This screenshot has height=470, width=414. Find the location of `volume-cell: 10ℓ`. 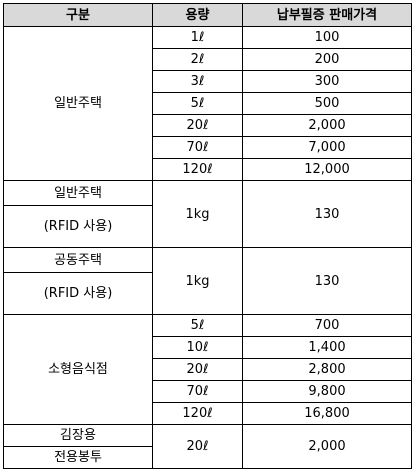

volume-cell: 10ℓ is located at coordinates (197, 347).